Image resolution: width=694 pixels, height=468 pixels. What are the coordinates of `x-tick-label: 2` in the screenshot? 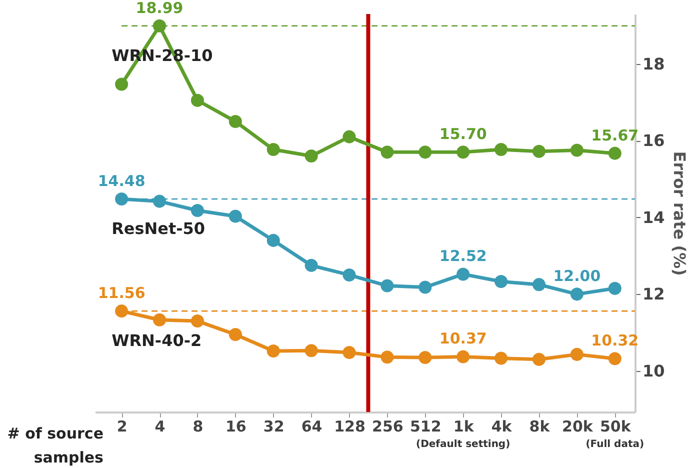 It's located at (122, 427).